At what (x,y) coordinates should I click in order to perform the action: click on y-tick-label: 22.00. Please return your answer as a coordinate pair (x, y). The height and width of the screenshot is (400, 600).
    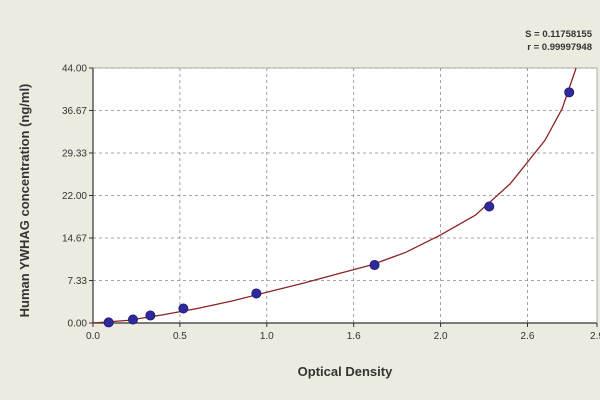
    Looking at the image, I should click on (74, 196).